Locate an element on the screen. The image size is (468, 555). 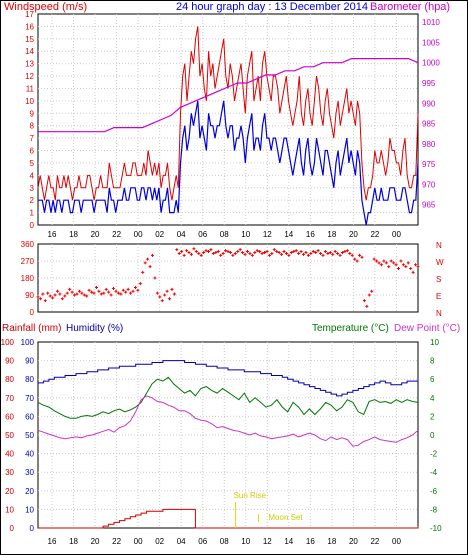
wind-x-tick: 20 is located at coordinates (95, 234).